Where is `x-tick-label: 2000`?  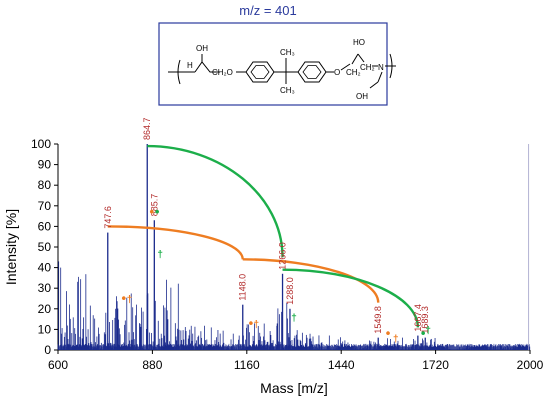
x-tick-label: 2000 is located at coordinates (530, 365).